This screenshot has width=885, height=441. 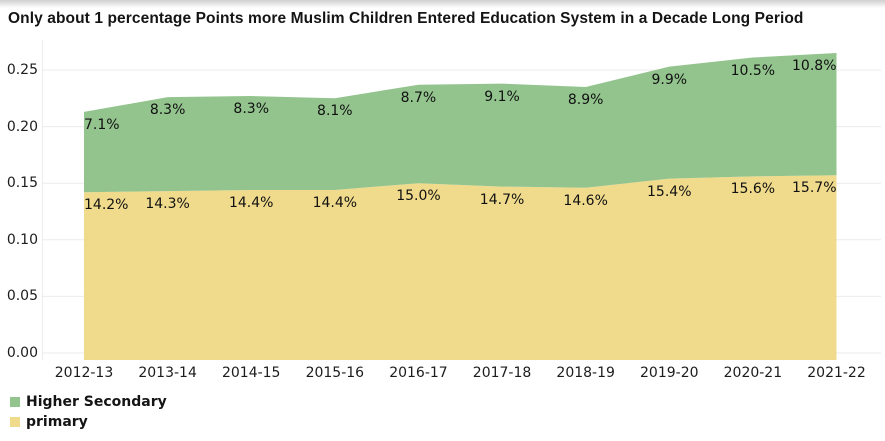 I want to click on x-tick-label: 2021-22, so click(x=836, y=373).